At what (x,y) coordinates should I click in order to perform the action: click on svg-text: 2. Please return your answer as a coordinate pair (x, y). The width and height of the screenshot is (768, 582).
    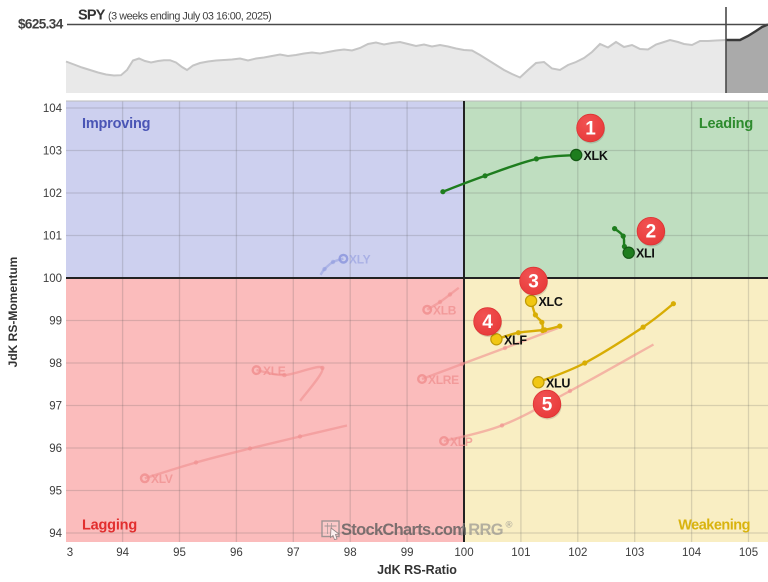
    Looking at the image, I should click on (651, 232).